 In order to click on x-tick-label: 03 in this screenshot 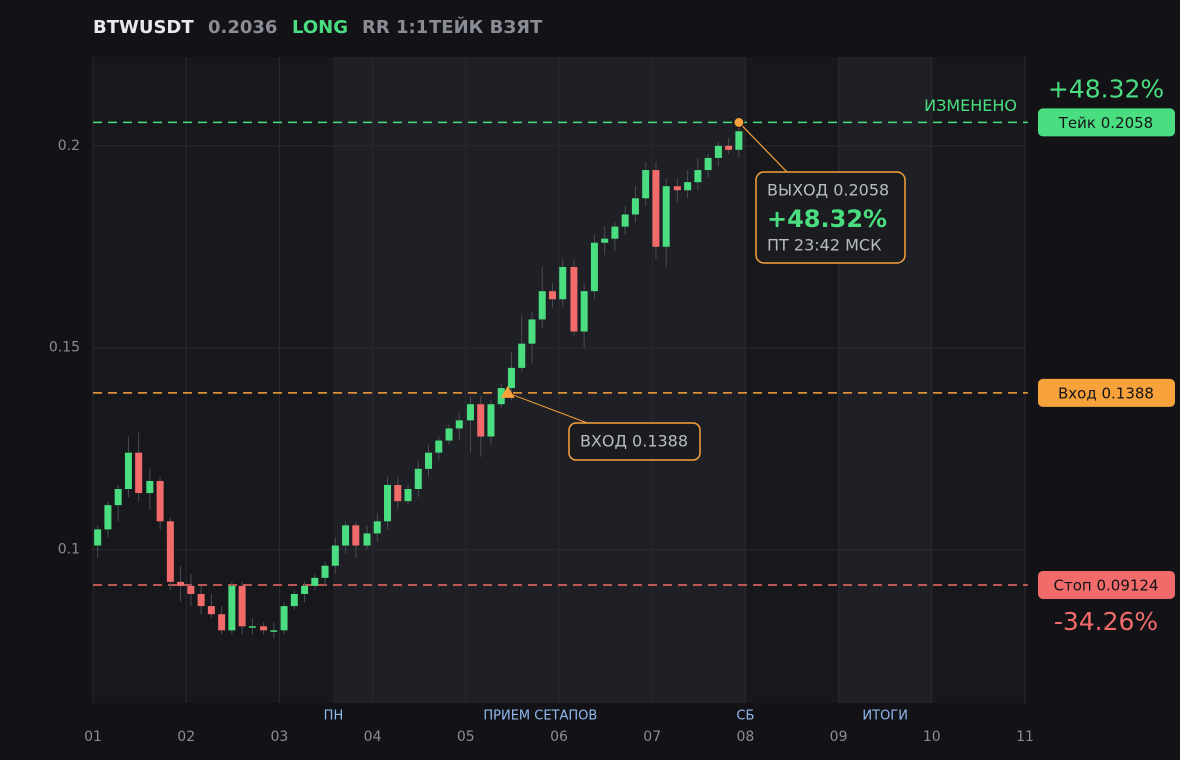, I will do `click(279, 737)`.